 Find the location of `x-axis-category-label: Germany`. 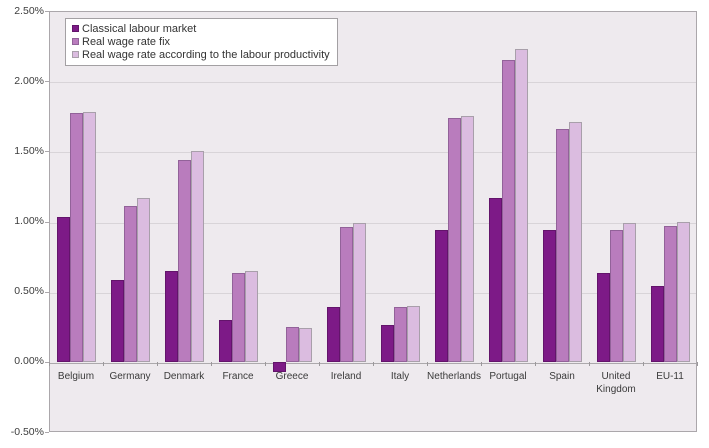

x-axis-category-label: Germany is located at coordinates (130, 376).